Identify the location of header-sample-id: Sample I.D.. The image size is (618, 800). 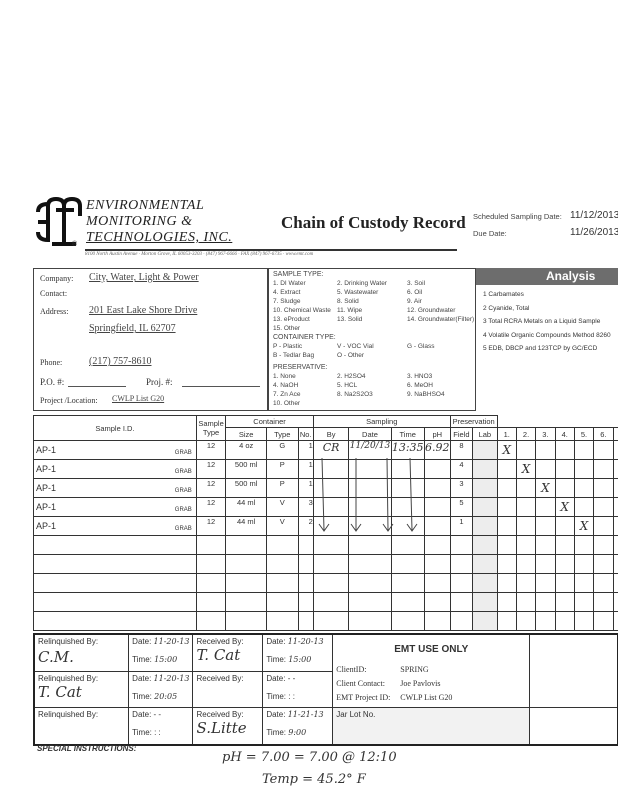
(115, 428).